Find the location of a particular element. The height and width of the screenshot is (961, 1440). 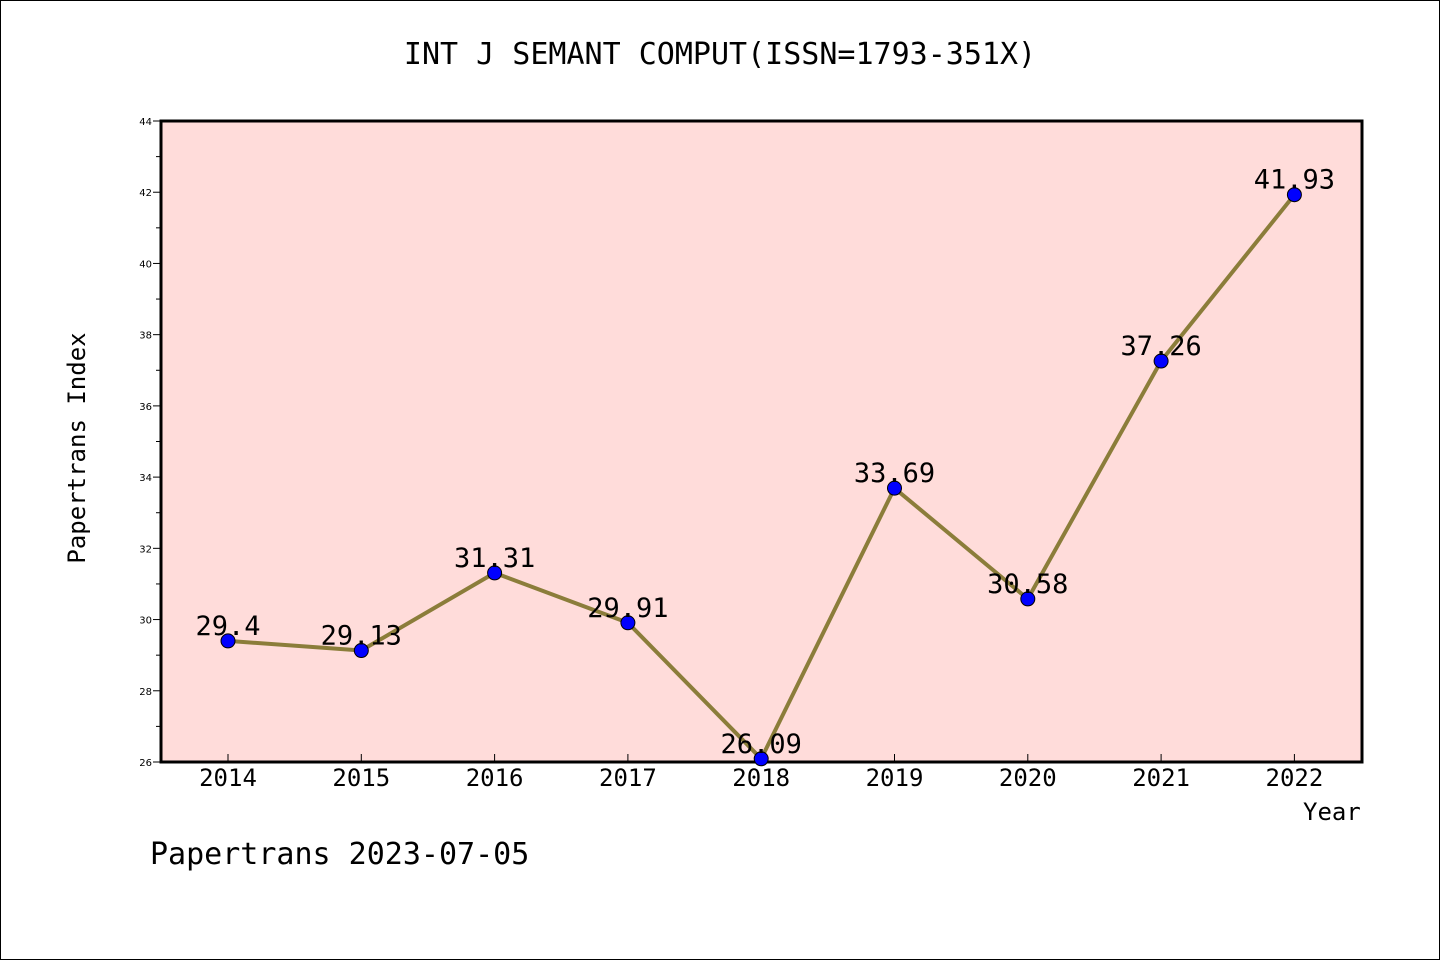

y-tick-label: 40 is located at coordinates (145, 264).